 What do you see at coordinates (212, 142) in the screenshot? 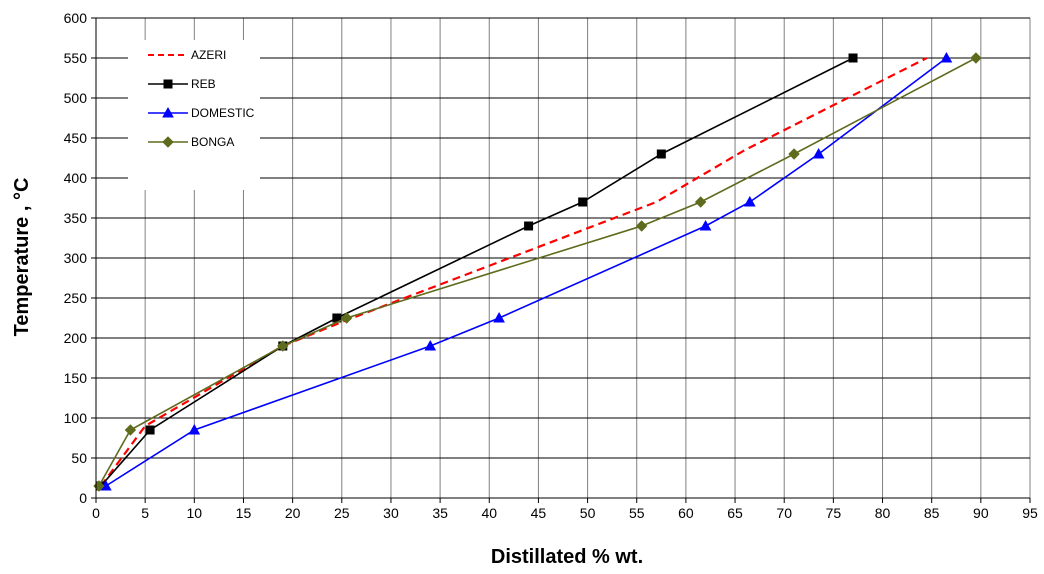
I see `legend-label-bonga: BONGA` at bounding box center [212, 142].